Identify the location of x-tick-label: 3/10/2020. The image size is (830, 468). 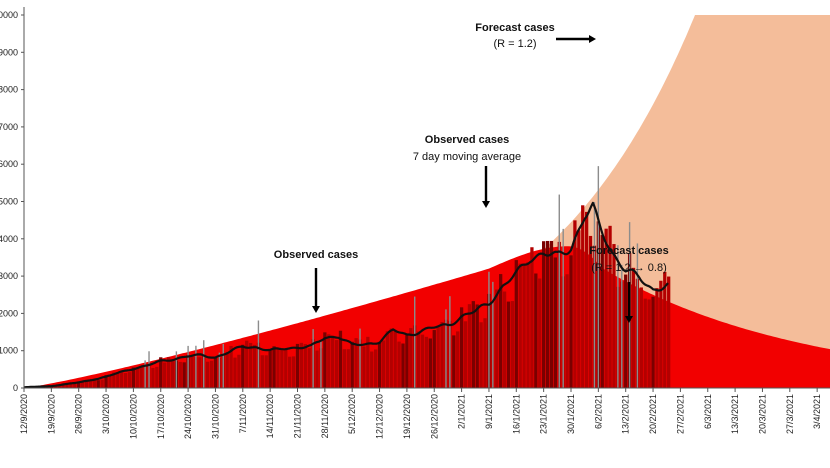
(106, 414).